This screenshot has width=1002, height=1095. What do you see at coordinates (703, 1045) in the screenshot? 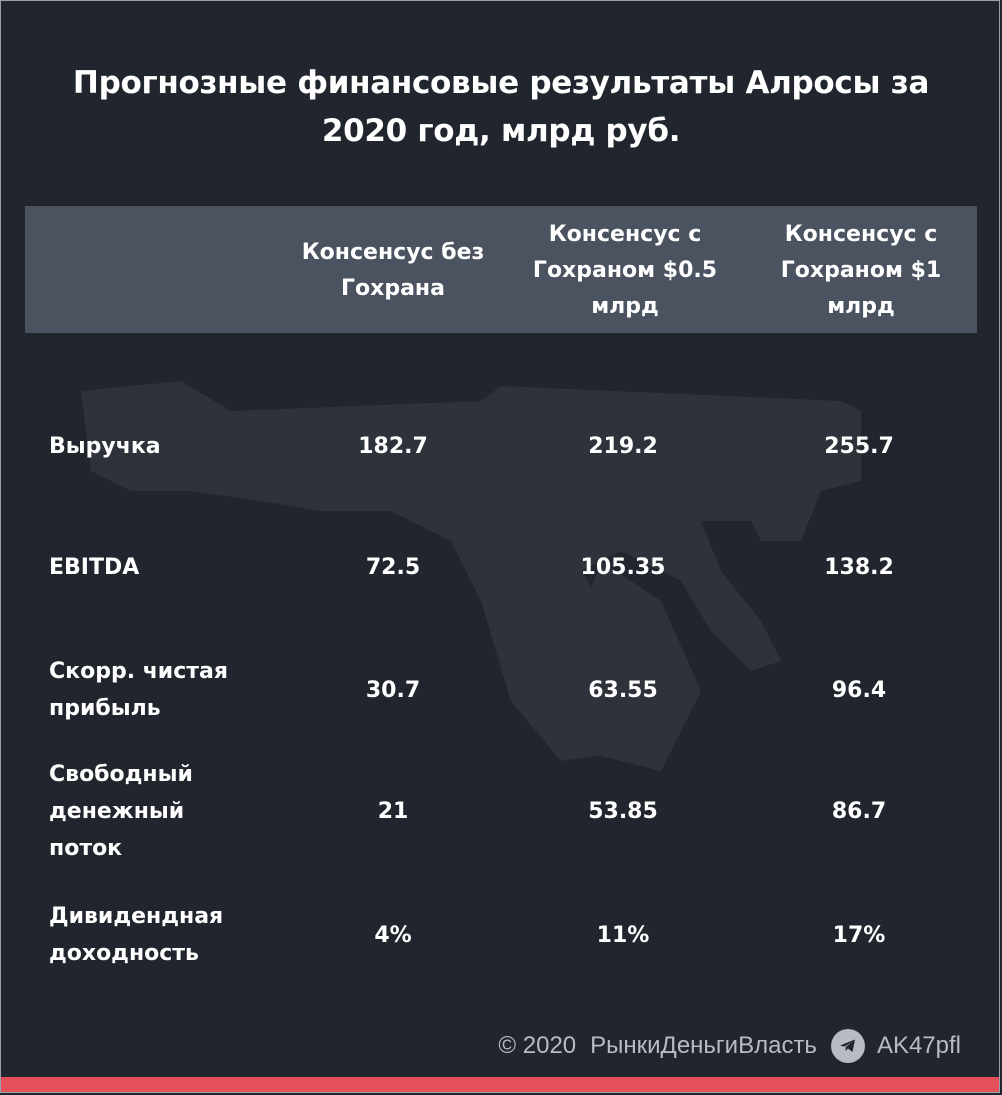
I see `brand-text: РынкиДеньгиВласть` at bounding box center [703, 1045].